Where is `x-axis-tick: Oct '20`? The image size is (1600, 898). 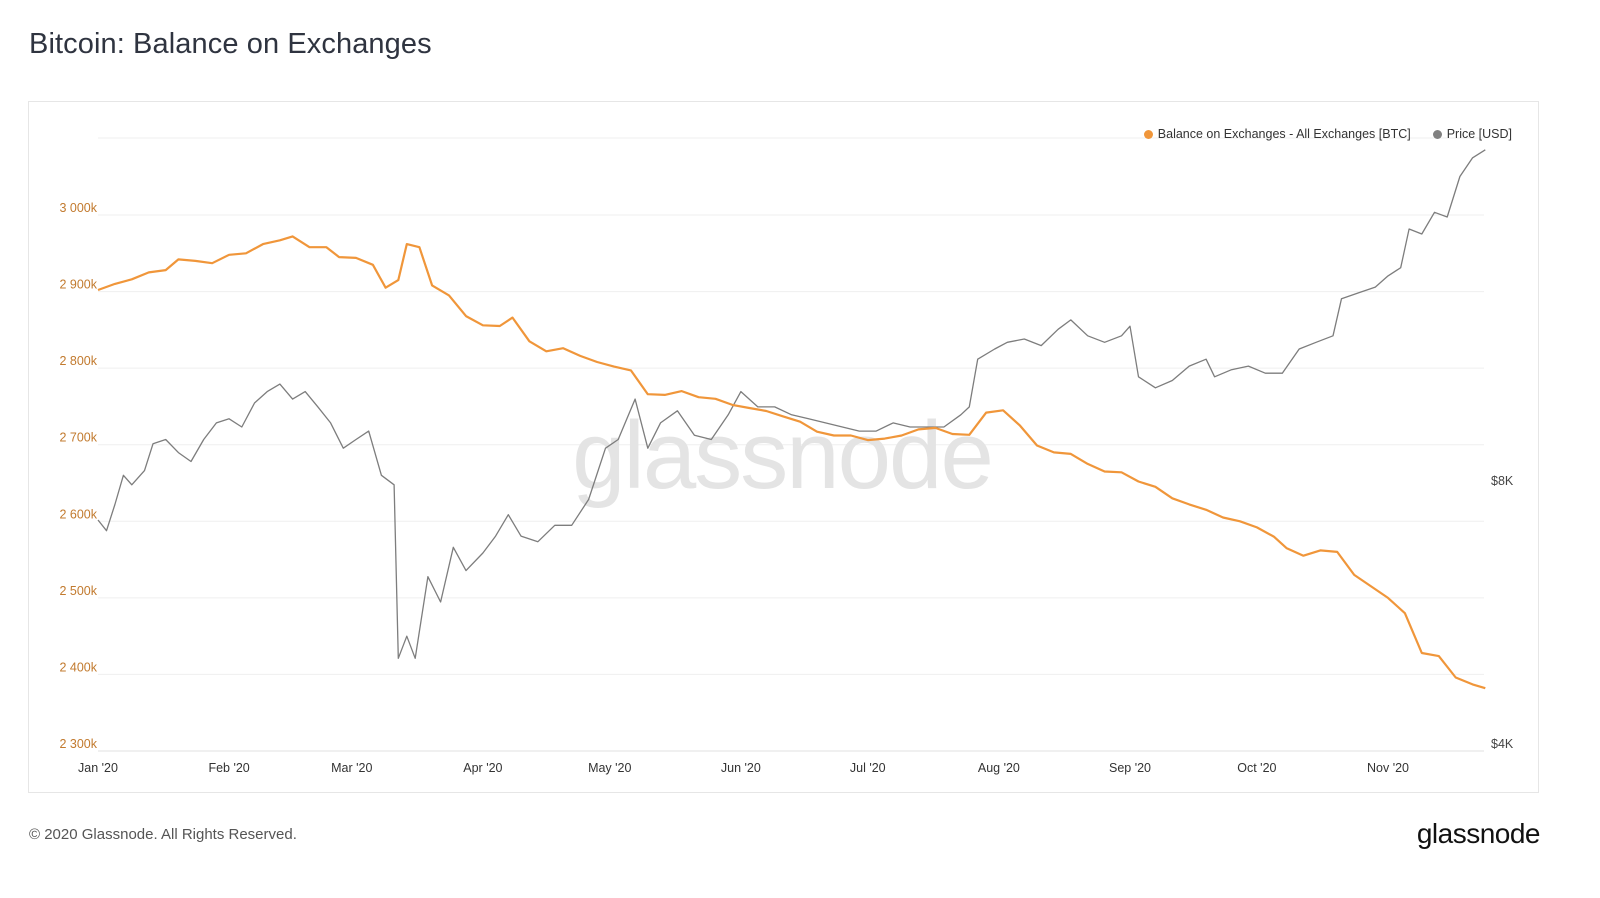 x-axis-tick: Oct '20 is located at coordinates (1256, 768).